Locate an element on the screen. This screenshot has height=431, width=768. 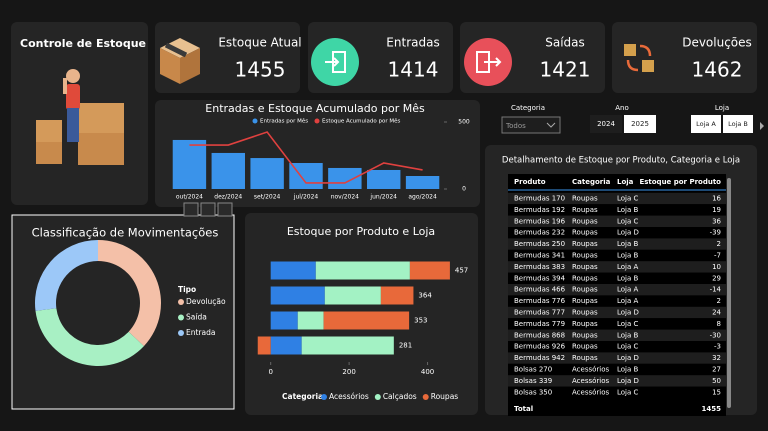
card-panel is located at coordinates (684, 57).